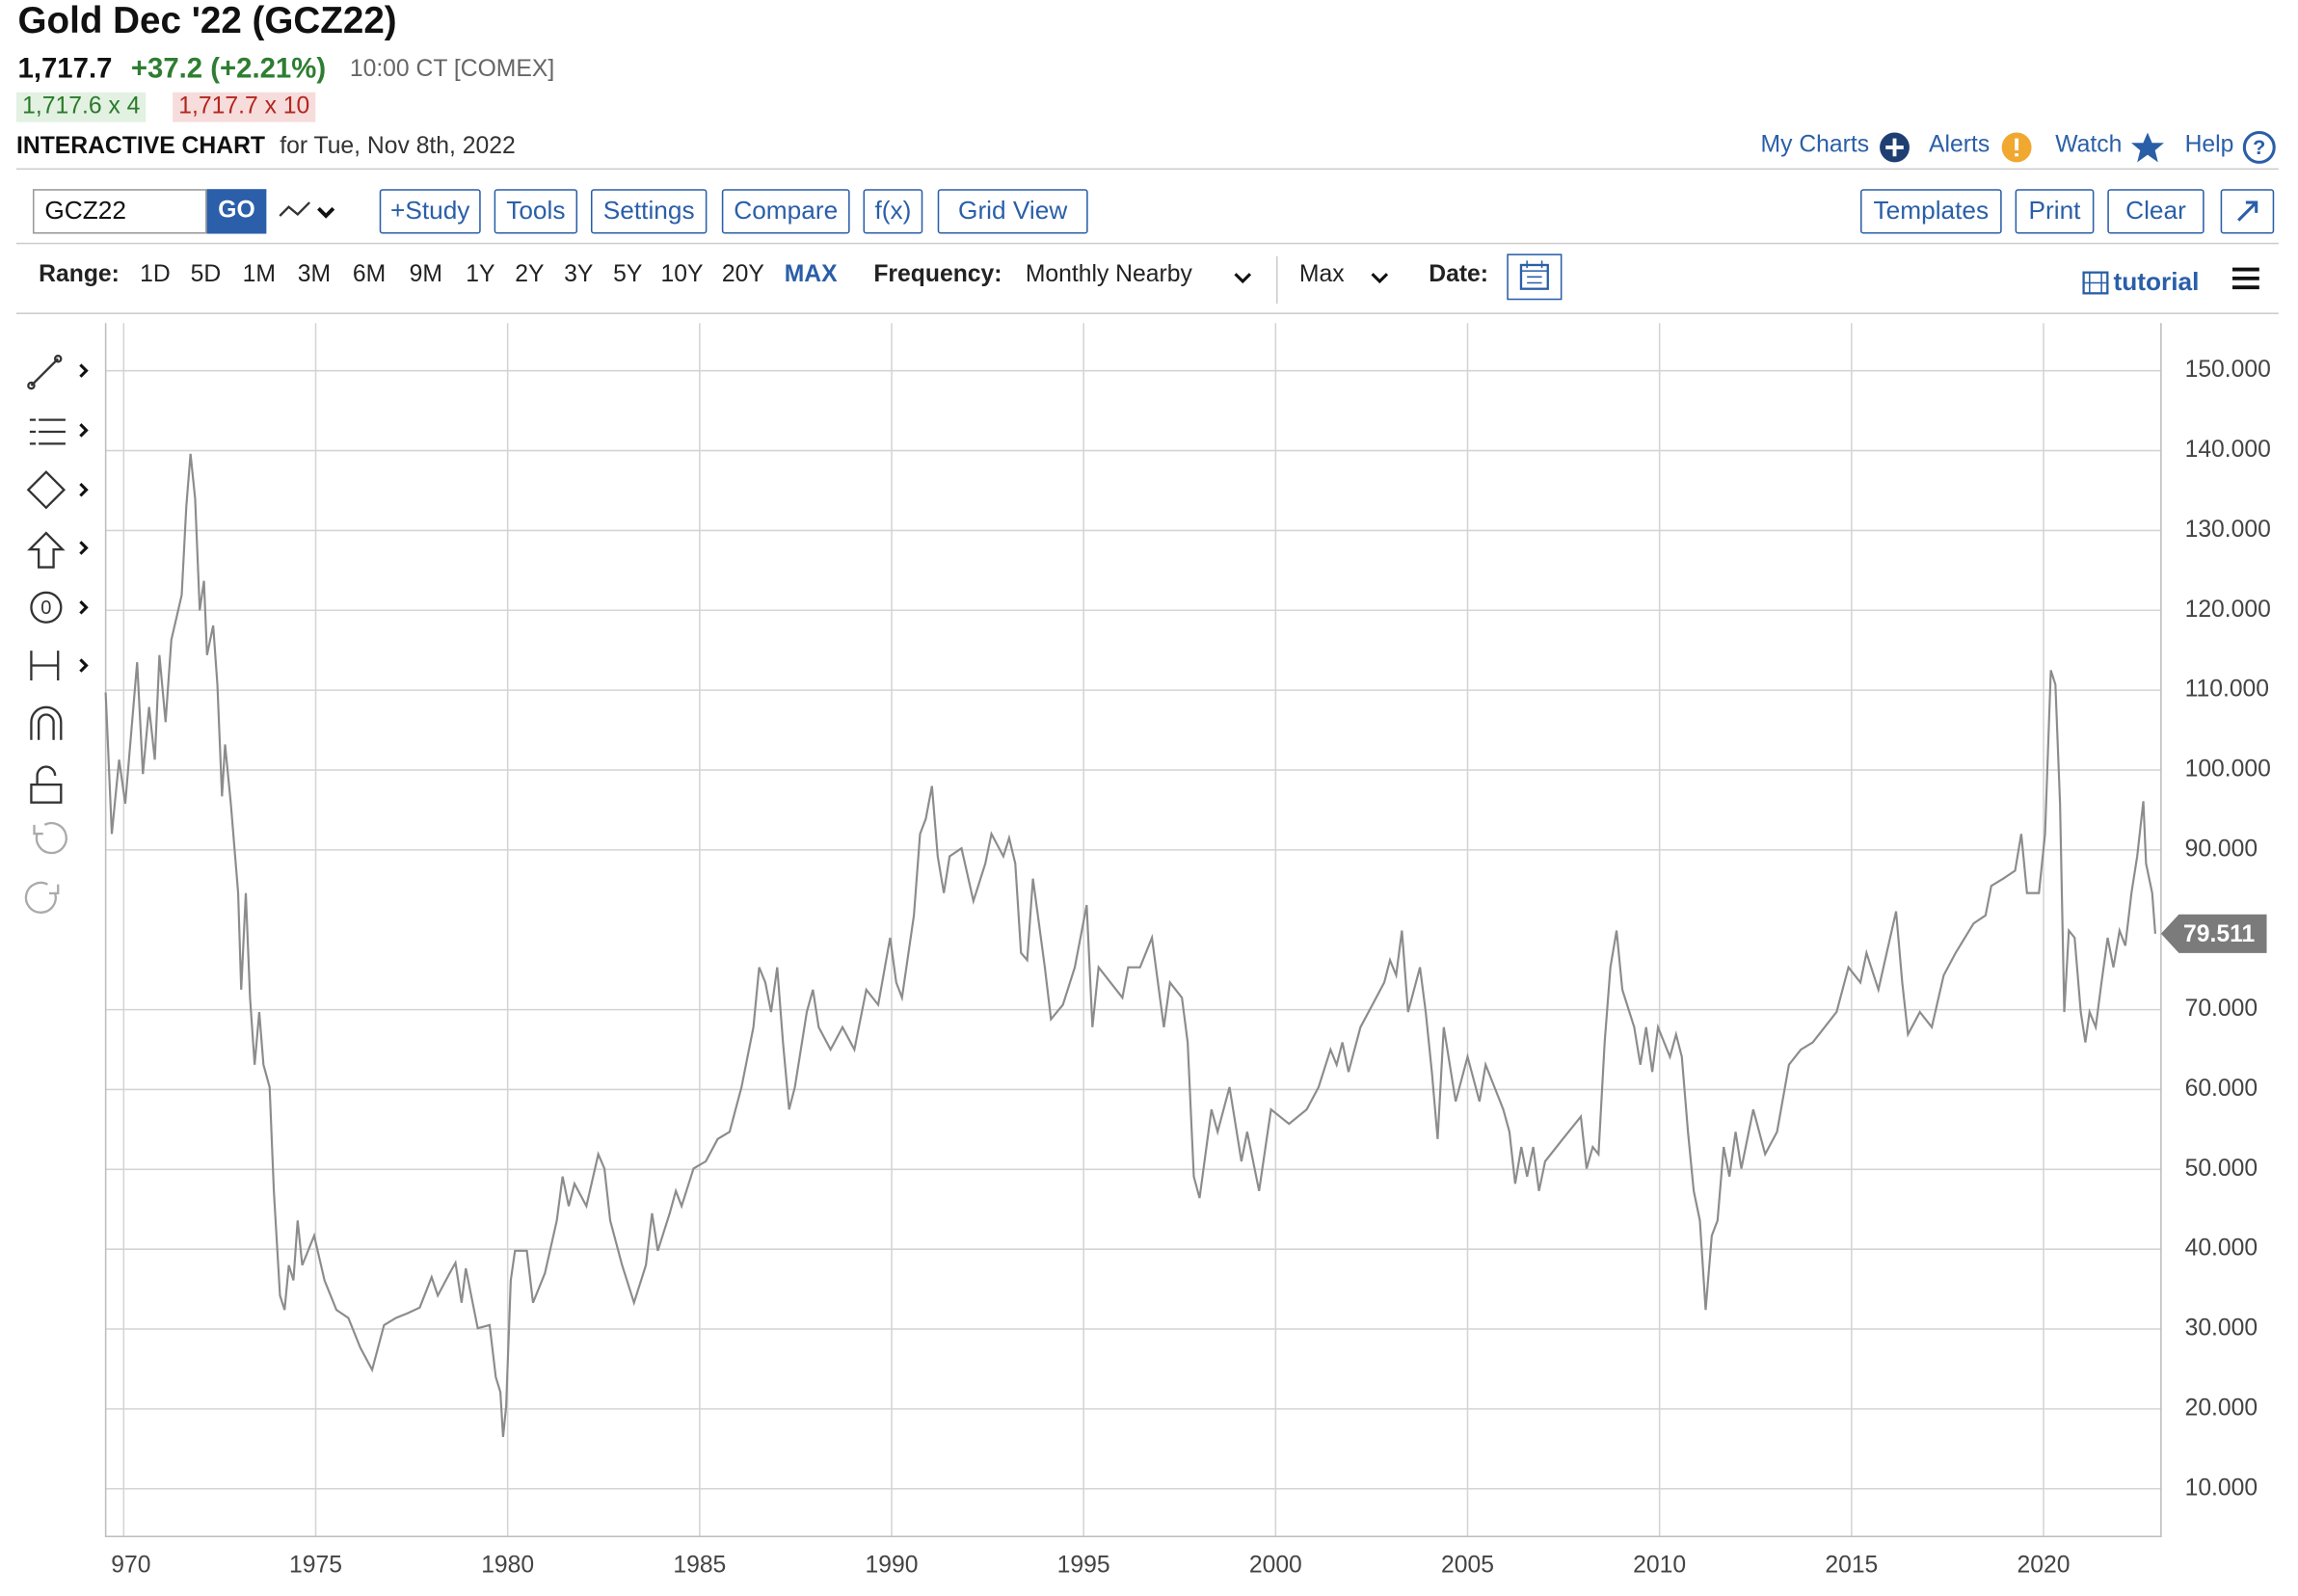  What do you see at coordinates (536, 211) in the screenshot?
I see `button: Tools` at bounding box center [536, 211].